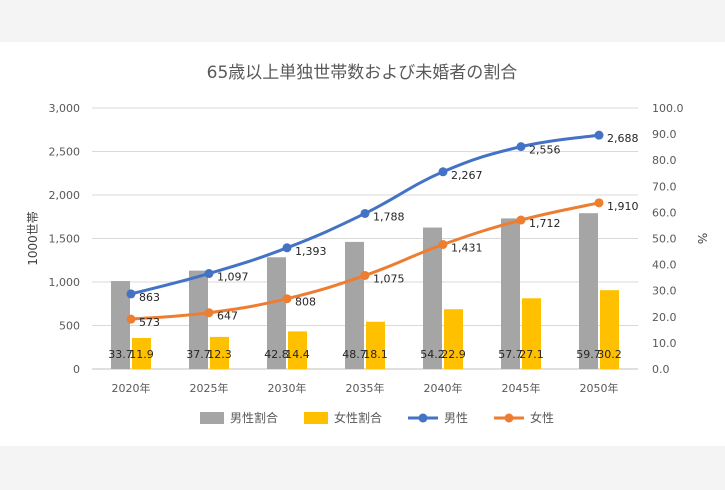  What do you see at coordinates (65, 282) in the screenshot?
I see `left-tick-label: 1,000` at bounding box center [65, 282].